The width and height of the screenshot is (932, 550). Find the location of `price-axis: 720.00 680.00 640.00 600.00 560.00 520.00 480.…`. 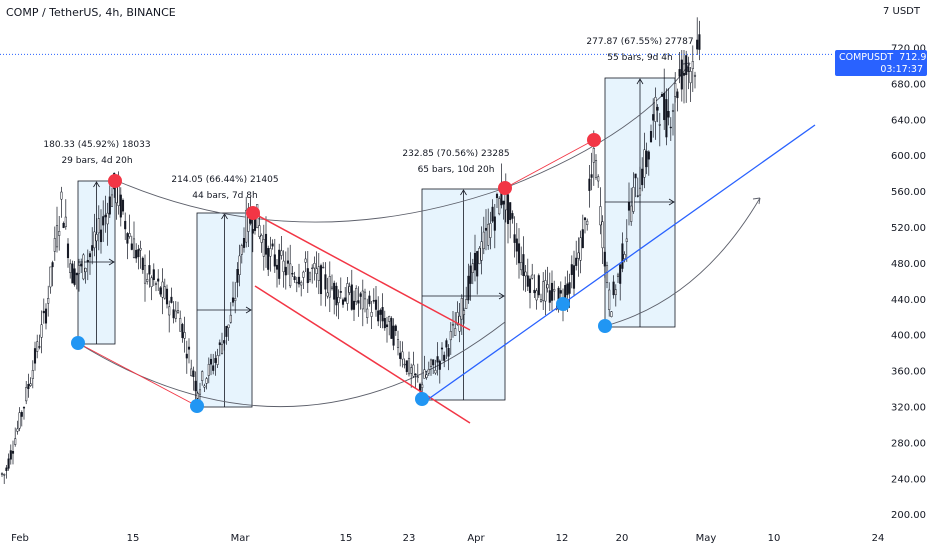

price-axis: 720.00 680.00 640.00 600.00 560.00 520.00 480.… is located at coordinates (908, 283).